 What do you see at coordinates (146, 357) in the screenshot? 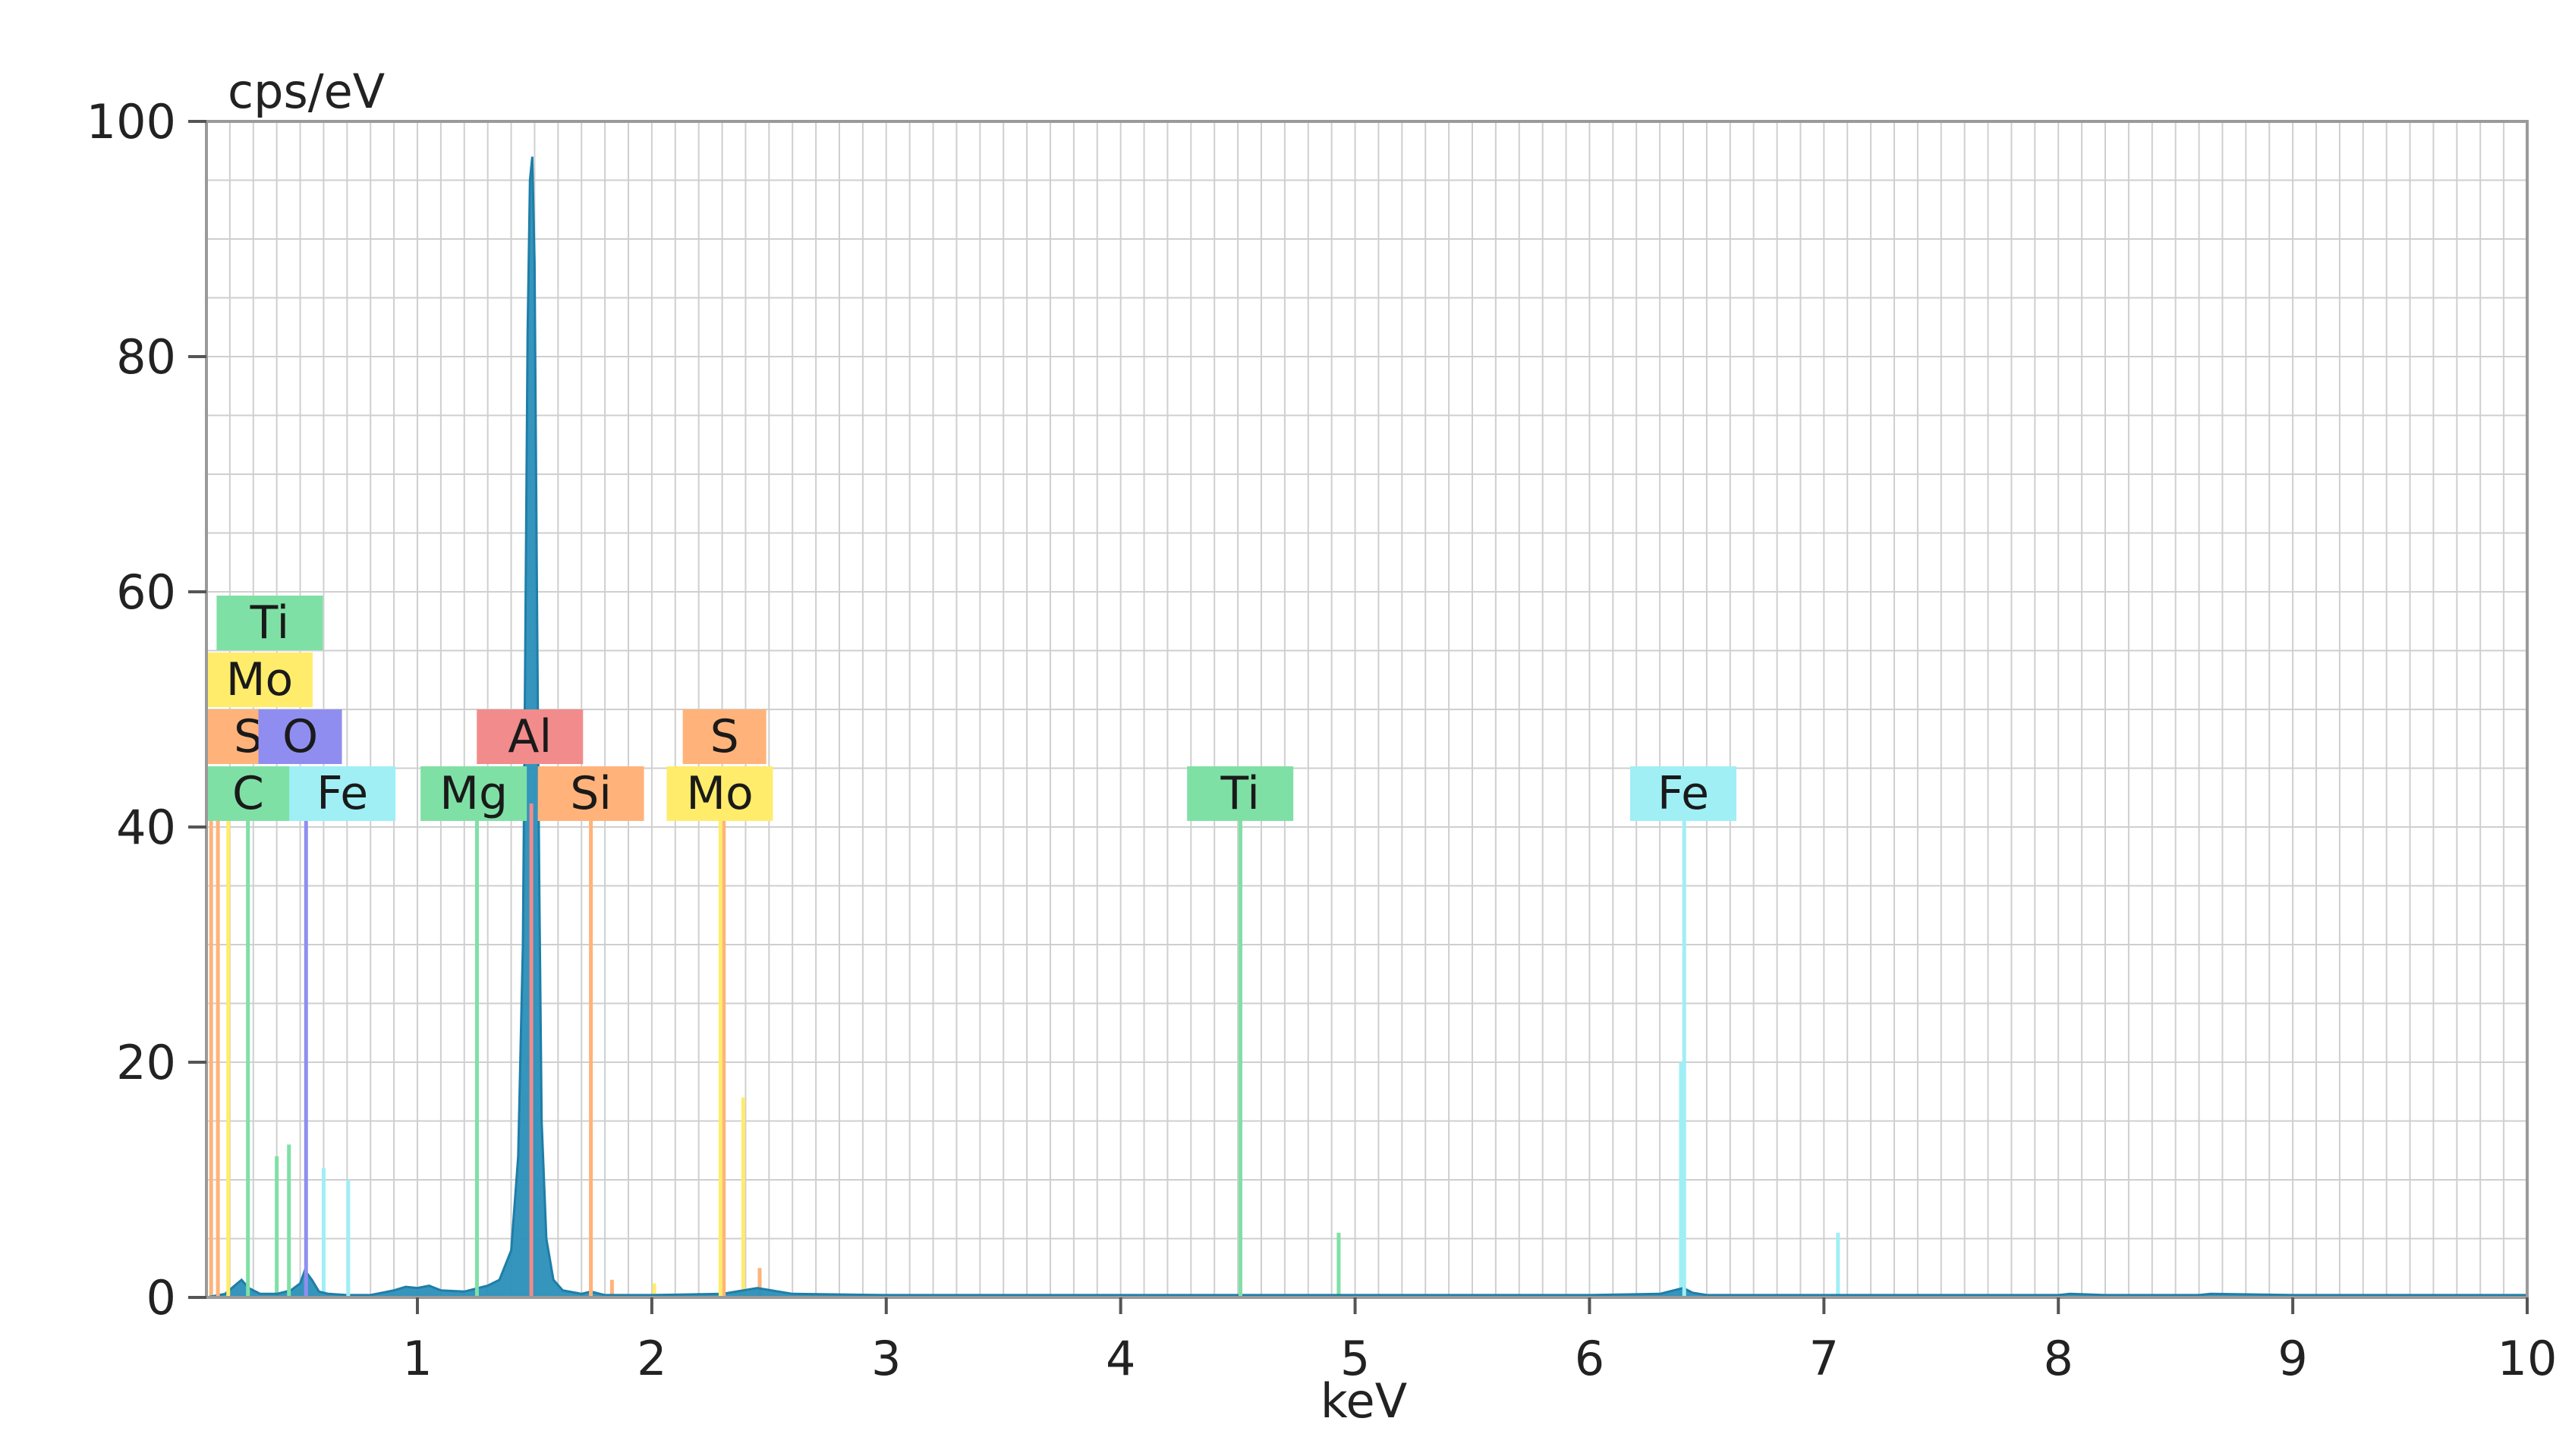
I see `y-tick-label: 80` at bounding box center [146, 357].